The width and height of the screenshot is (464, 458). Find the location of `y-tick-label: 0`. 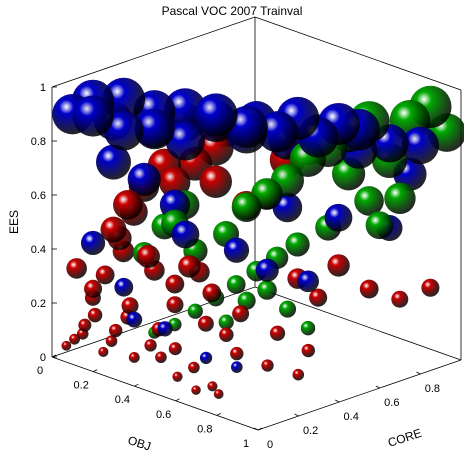

y-tick-label: 0 is located at coordinates (270, 445).